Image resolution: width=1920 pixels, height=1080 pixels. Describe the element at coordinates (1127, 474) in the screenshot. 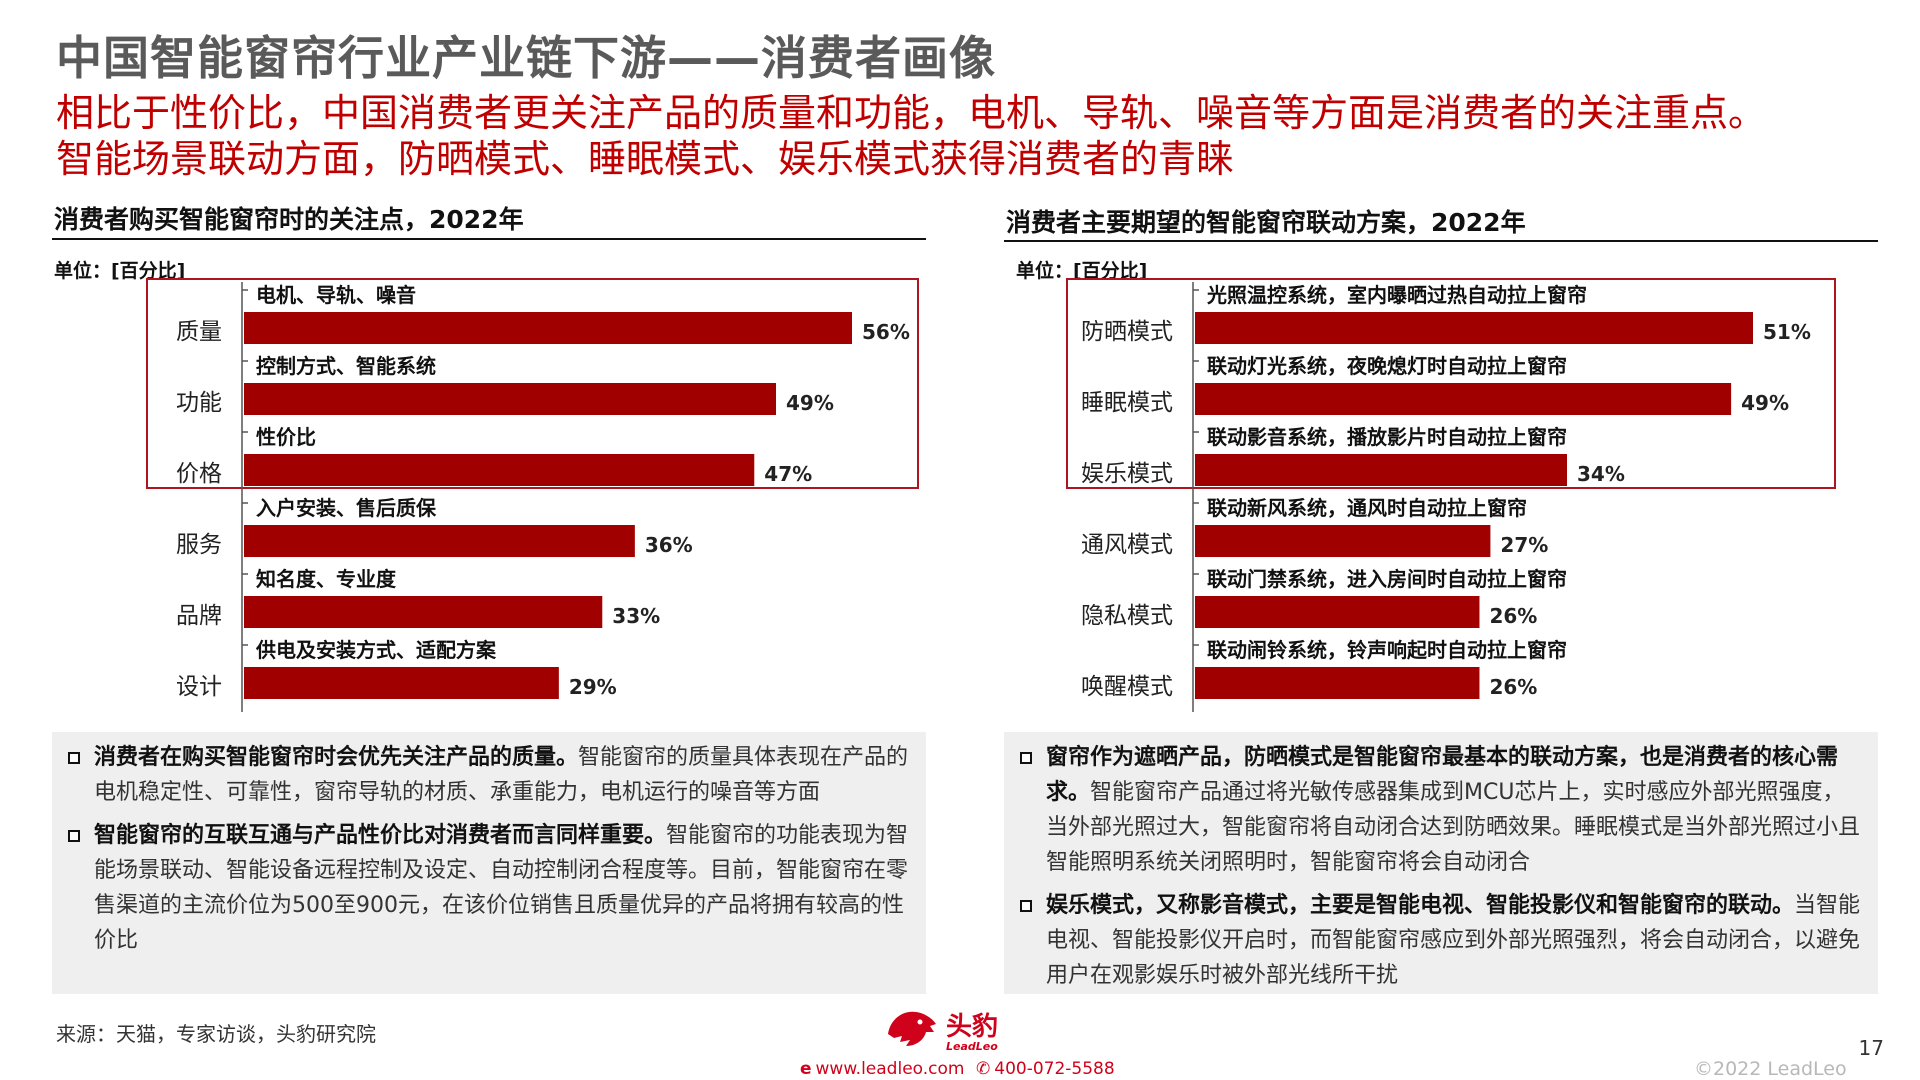

I see `category-label: 娱乐模式` at that location.